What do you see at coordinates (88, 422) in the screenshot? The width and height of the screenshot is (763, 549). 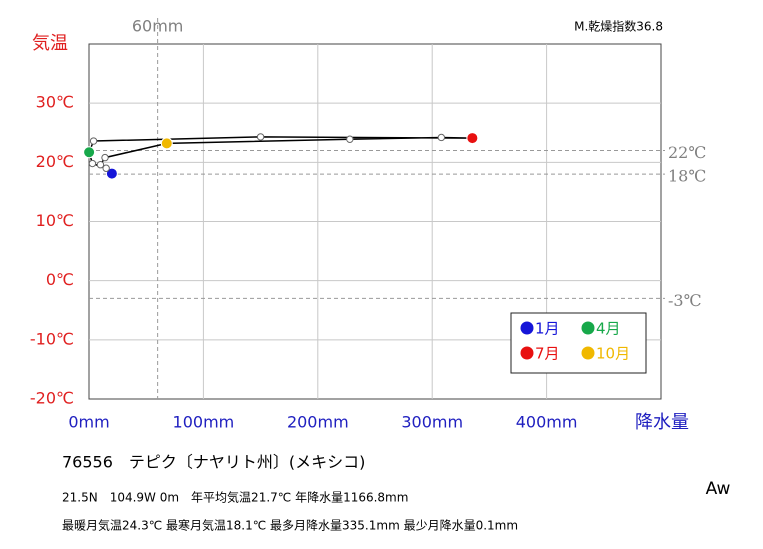 I see `x-tick-label: 0mm` at bounding box center [88, 422].